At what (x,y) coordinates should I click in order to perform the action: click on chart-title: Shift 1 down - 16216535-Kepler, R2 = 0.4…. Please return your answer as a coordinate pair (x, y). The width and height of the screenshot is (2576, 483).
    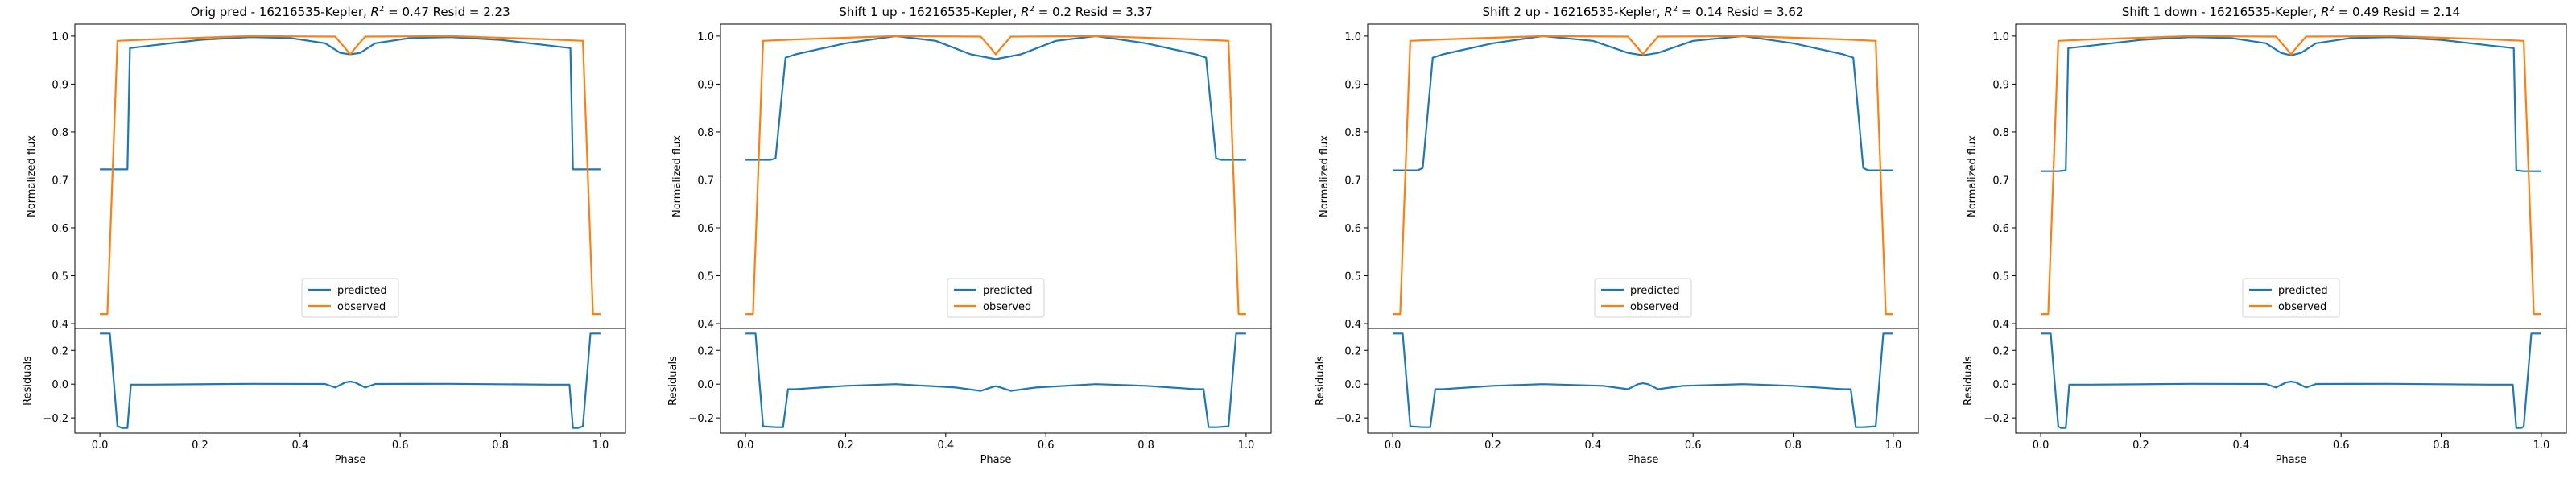
    Looking at the image, I should click on (2291, 12).